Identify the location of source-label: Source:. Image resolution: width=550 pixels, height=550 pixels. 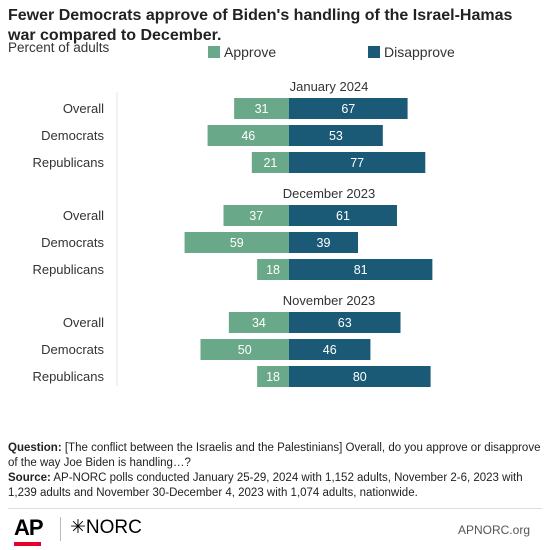
(29, 478).